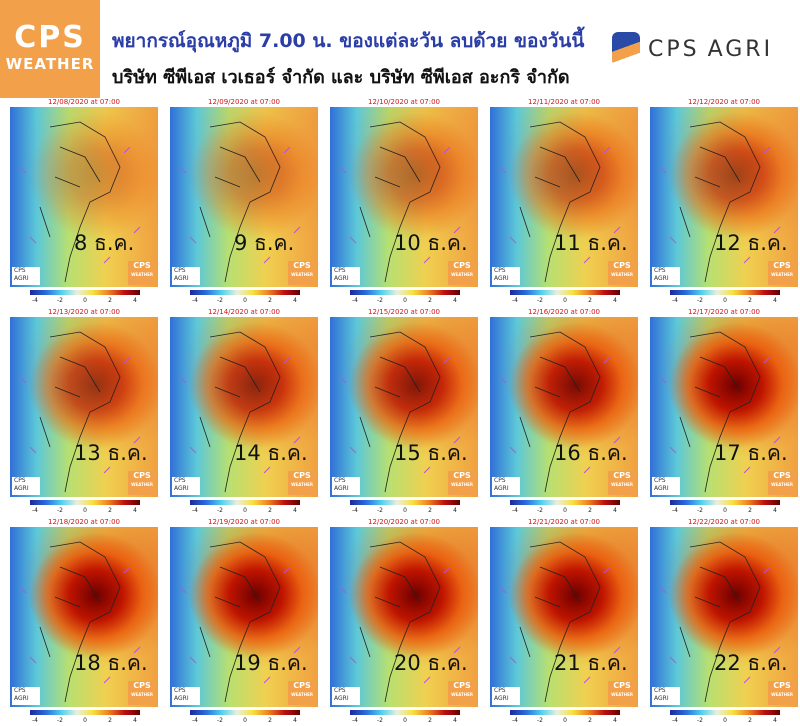  I want to click on map: 21 ธ.ค. CPS AGRI CPS WEATHER, so click(564, 617).